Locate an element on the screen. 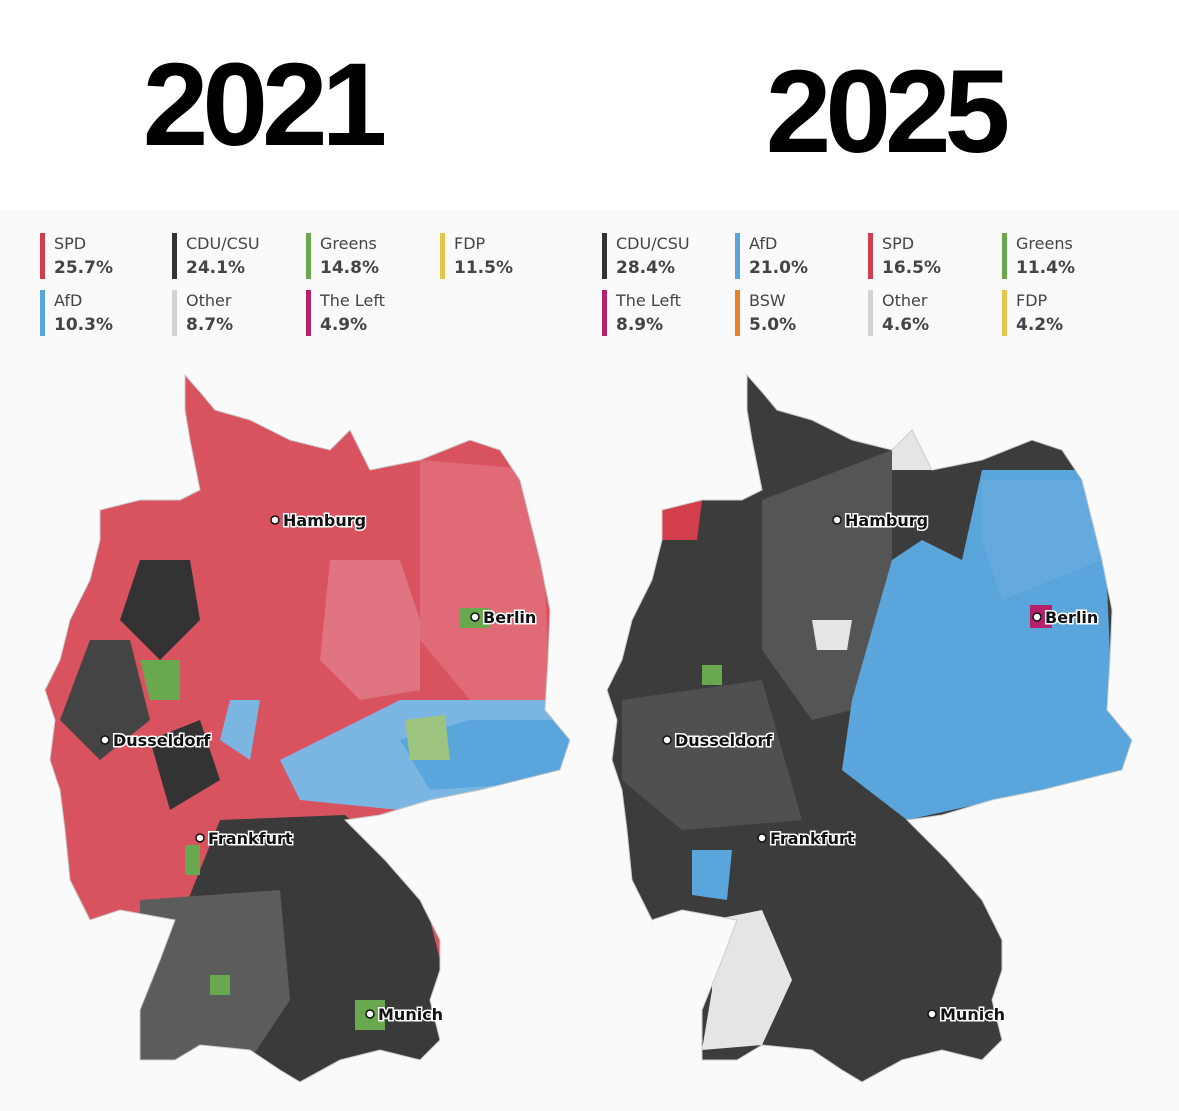  legend-share: 11.4% is located at coordinates (1045, 268).